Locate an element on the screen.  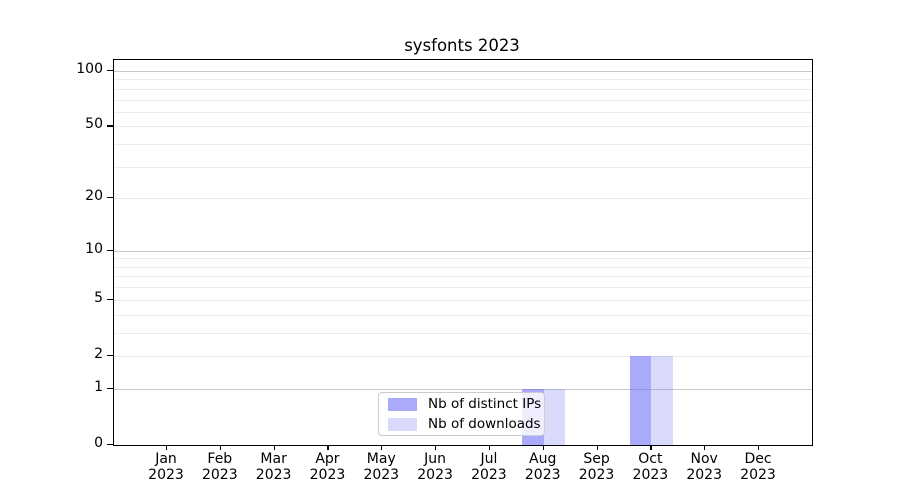
x-tick-label: Nov 2023 is located at coordinates (704, 467).